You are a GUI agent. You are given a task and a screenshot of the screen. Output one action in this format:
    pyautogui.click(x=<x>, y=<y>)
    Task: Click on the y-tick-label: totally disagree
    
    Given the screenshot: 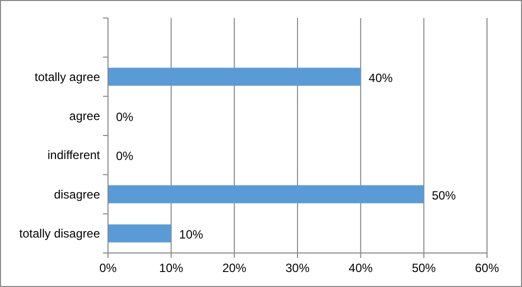 What is the action you would take?
    pyautogui.click(x=59, y=233)
    